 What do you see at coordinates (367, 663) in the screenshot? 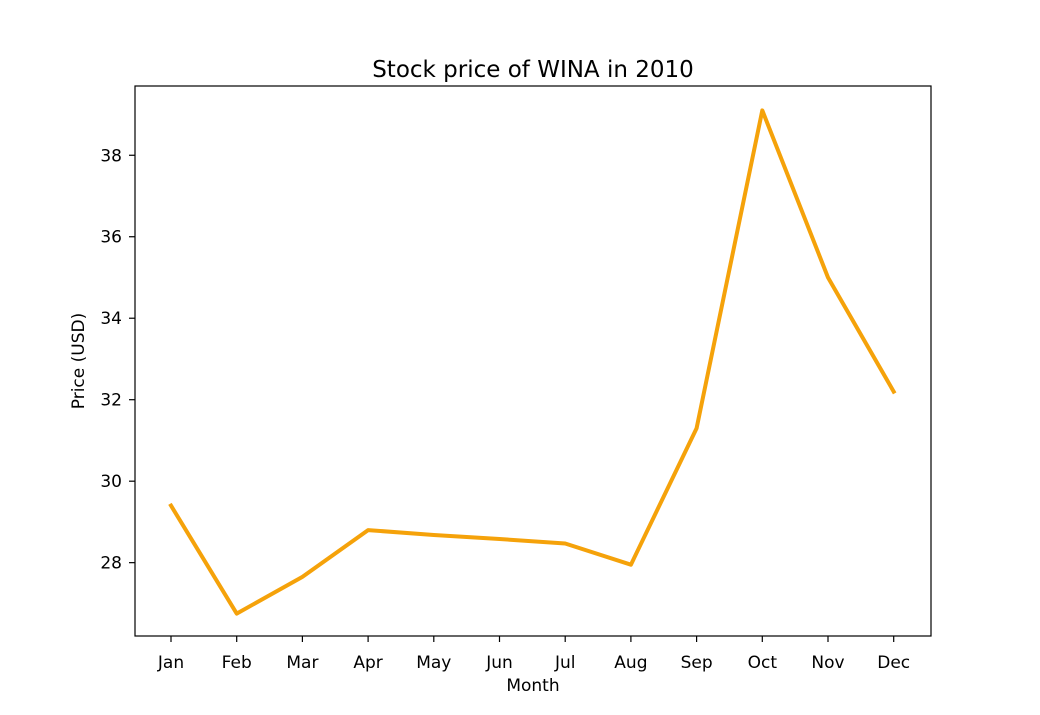
I see `x-tick-label: Apr` at bounding box center [367, 663].